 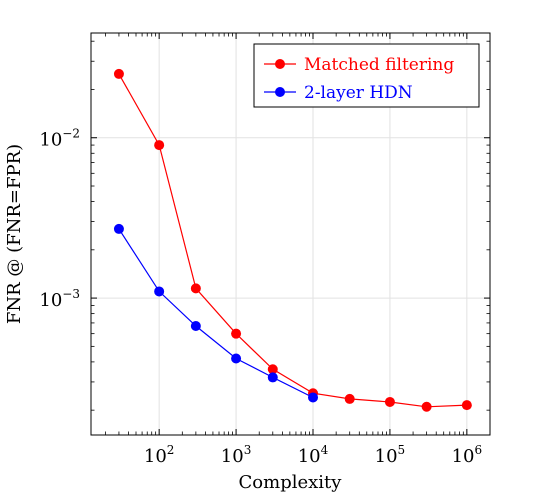 I want to click on y-tick-labels: 10−310−2, so click(x=59, y=219).